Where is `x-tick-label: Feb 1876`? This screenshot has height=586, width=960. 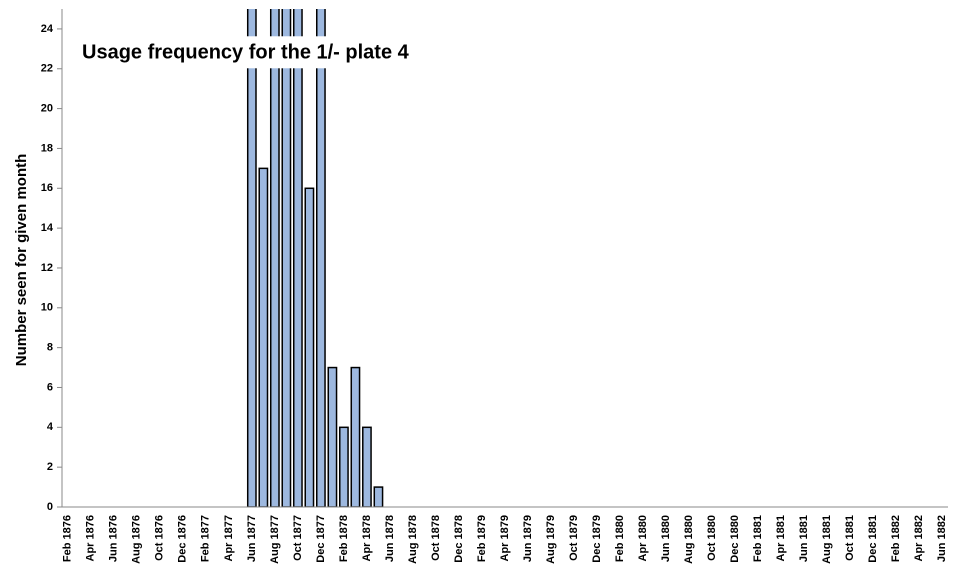
x-tick-label: Feb 1876 is located at coordinates (68, 538).